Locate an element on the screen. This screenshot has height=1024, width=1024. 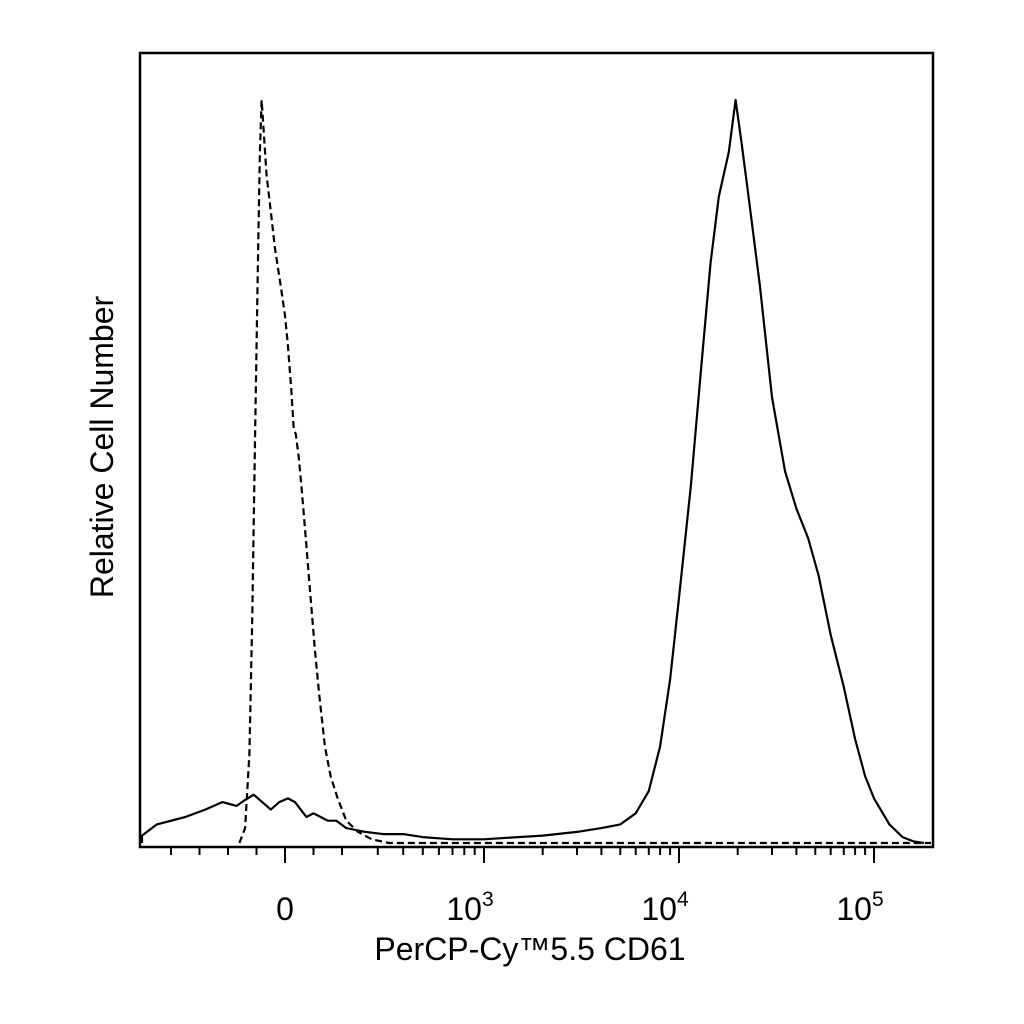
x-axis-ticks is located at coordinates (522, 855).